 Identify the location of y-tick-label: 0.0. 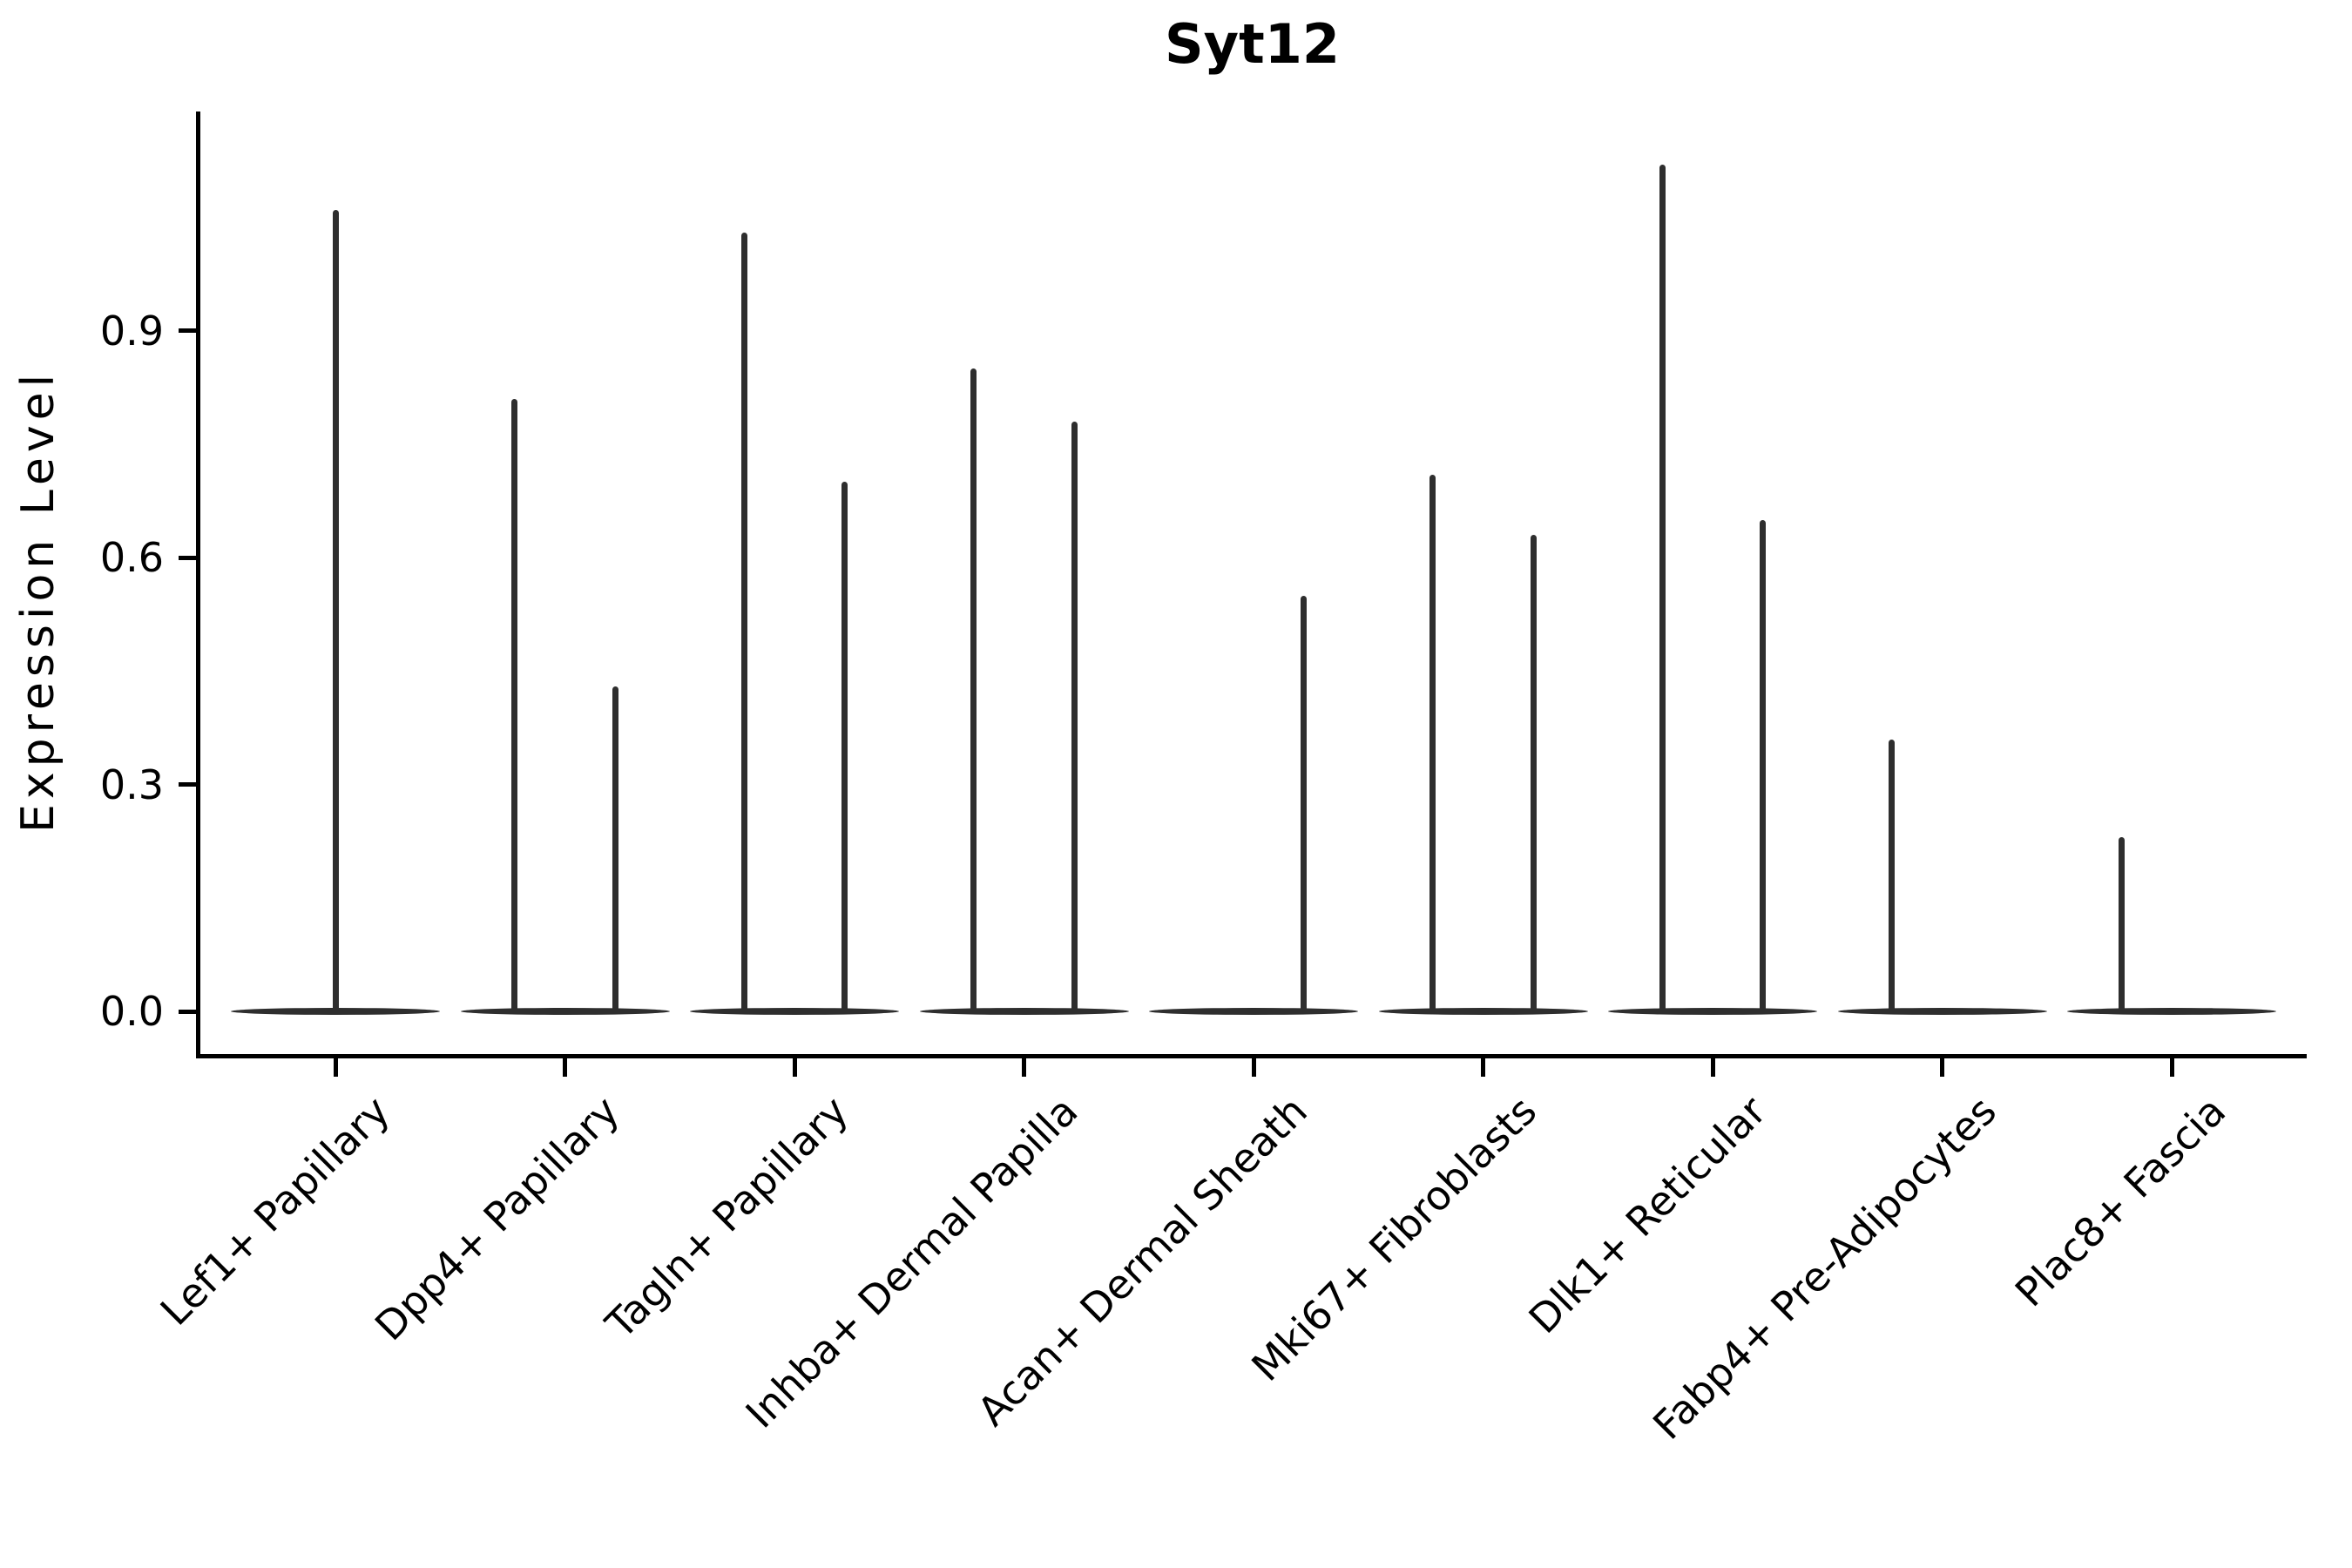
(131, 1012).